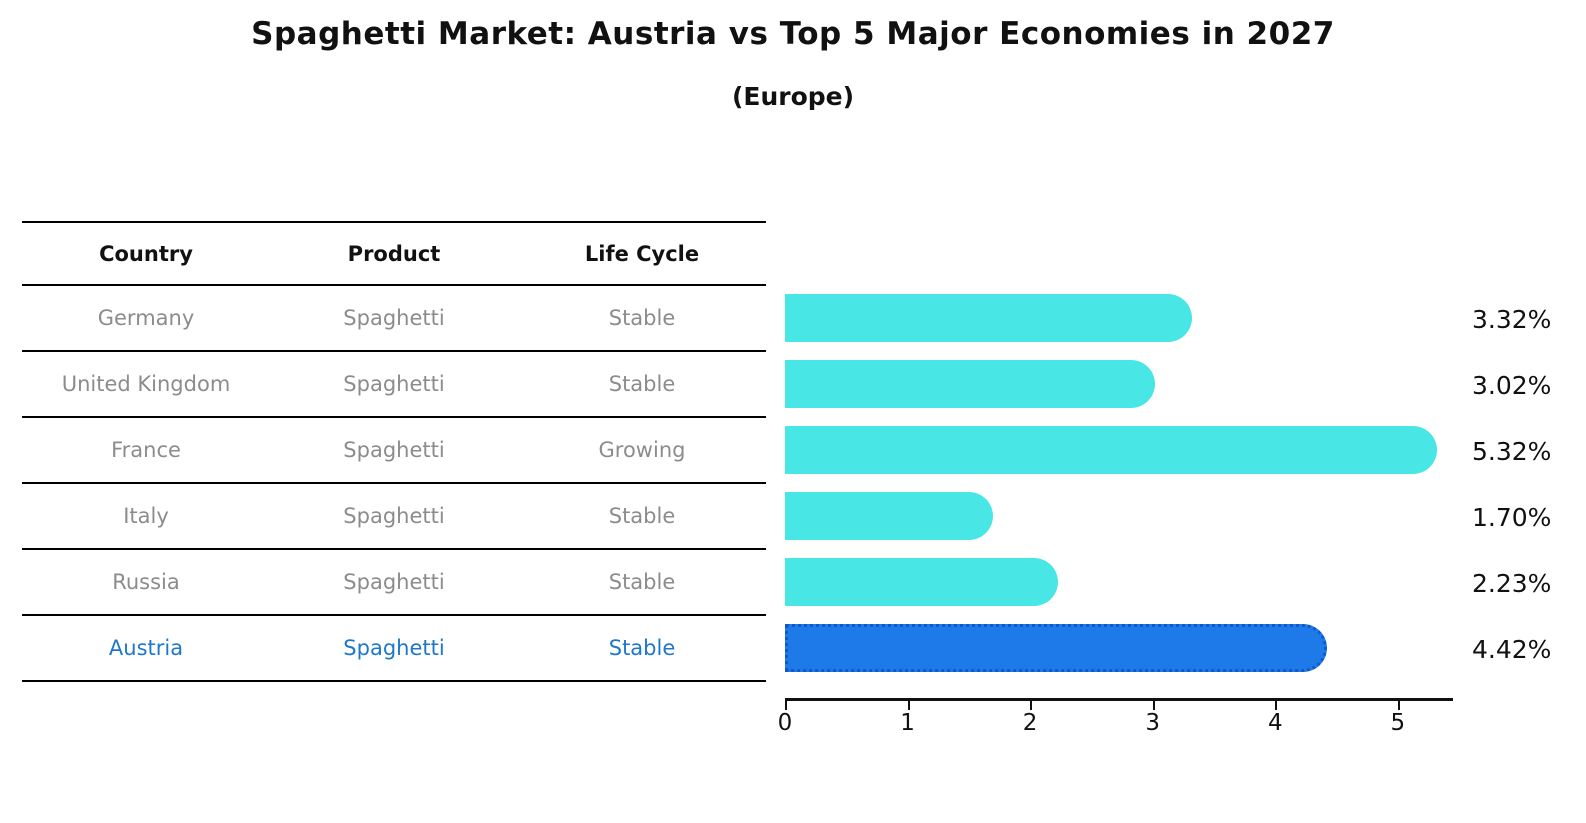  Describe the element at coordinates (1512, 319) in the screenshot. I see `value-label-0: 3.32%` at that location.